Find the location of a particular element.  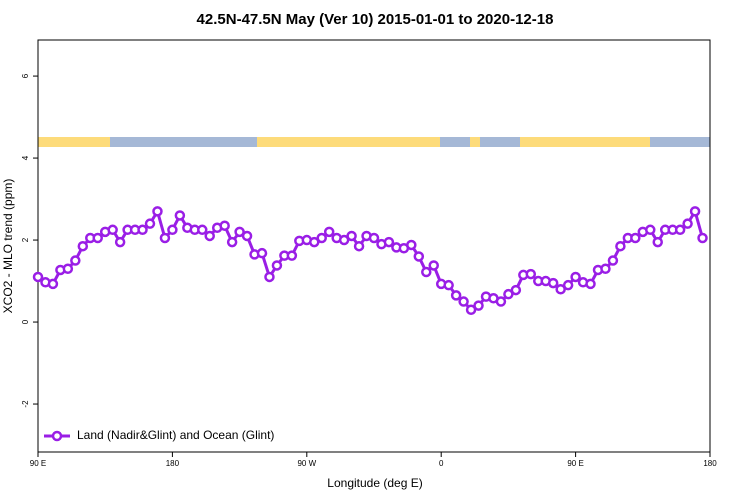

y-axis-label: XCO2 - MLO trend (ppm) is located at coordinates (8, 246).